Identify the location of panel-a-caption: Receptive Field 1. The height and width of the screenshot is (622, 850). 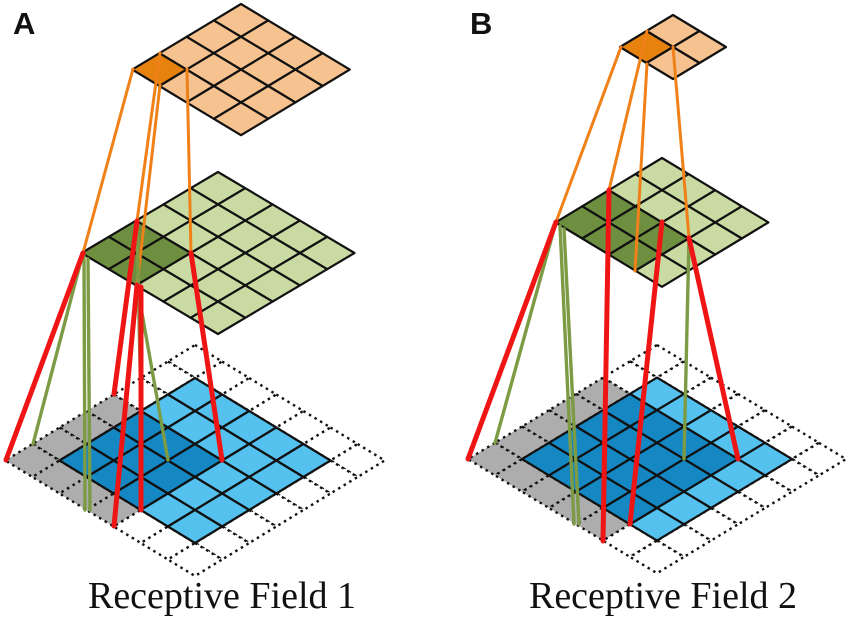
(222, 596).